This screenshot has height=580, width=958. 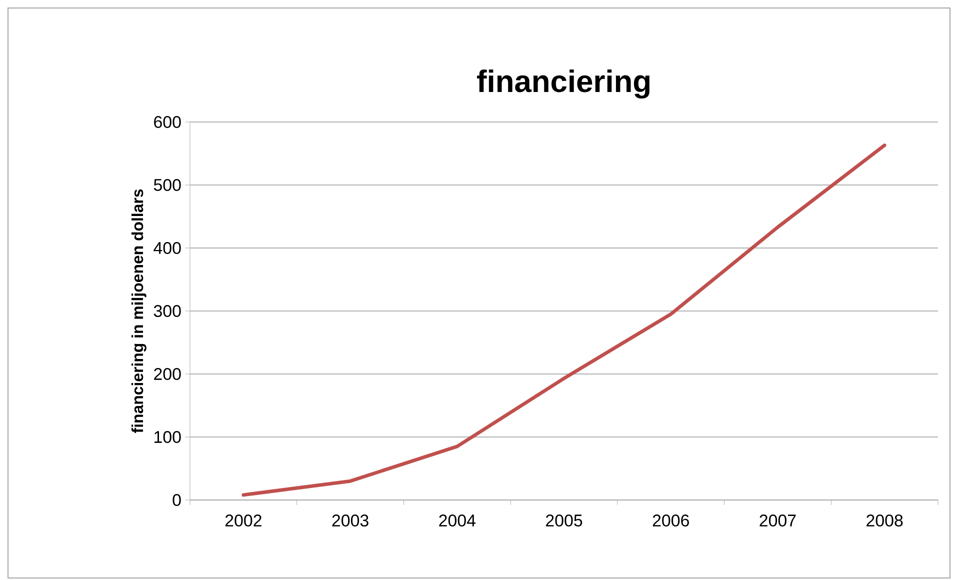 I want to click on x-tick-label: 2004, so click(x=457, y=520).